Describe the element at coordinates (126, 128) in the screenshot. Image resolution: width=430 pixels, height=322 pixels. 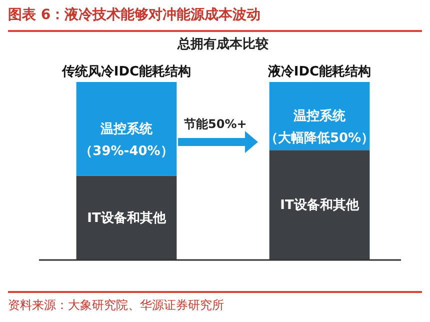
I see `series-label: 温控系统` at that location.